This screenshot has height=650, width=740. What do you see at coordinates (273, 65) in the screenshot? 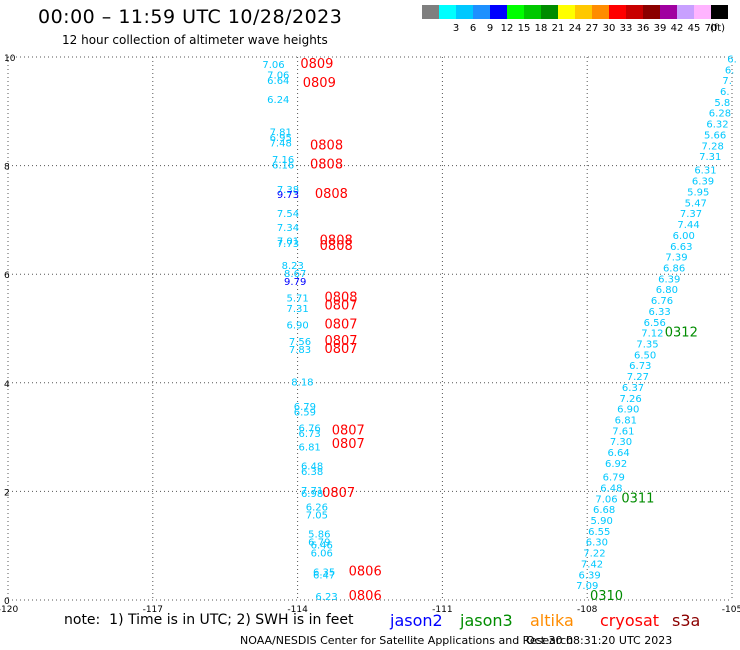
I see `wave-height-point: 7.06` at bounding box center [273, 65].